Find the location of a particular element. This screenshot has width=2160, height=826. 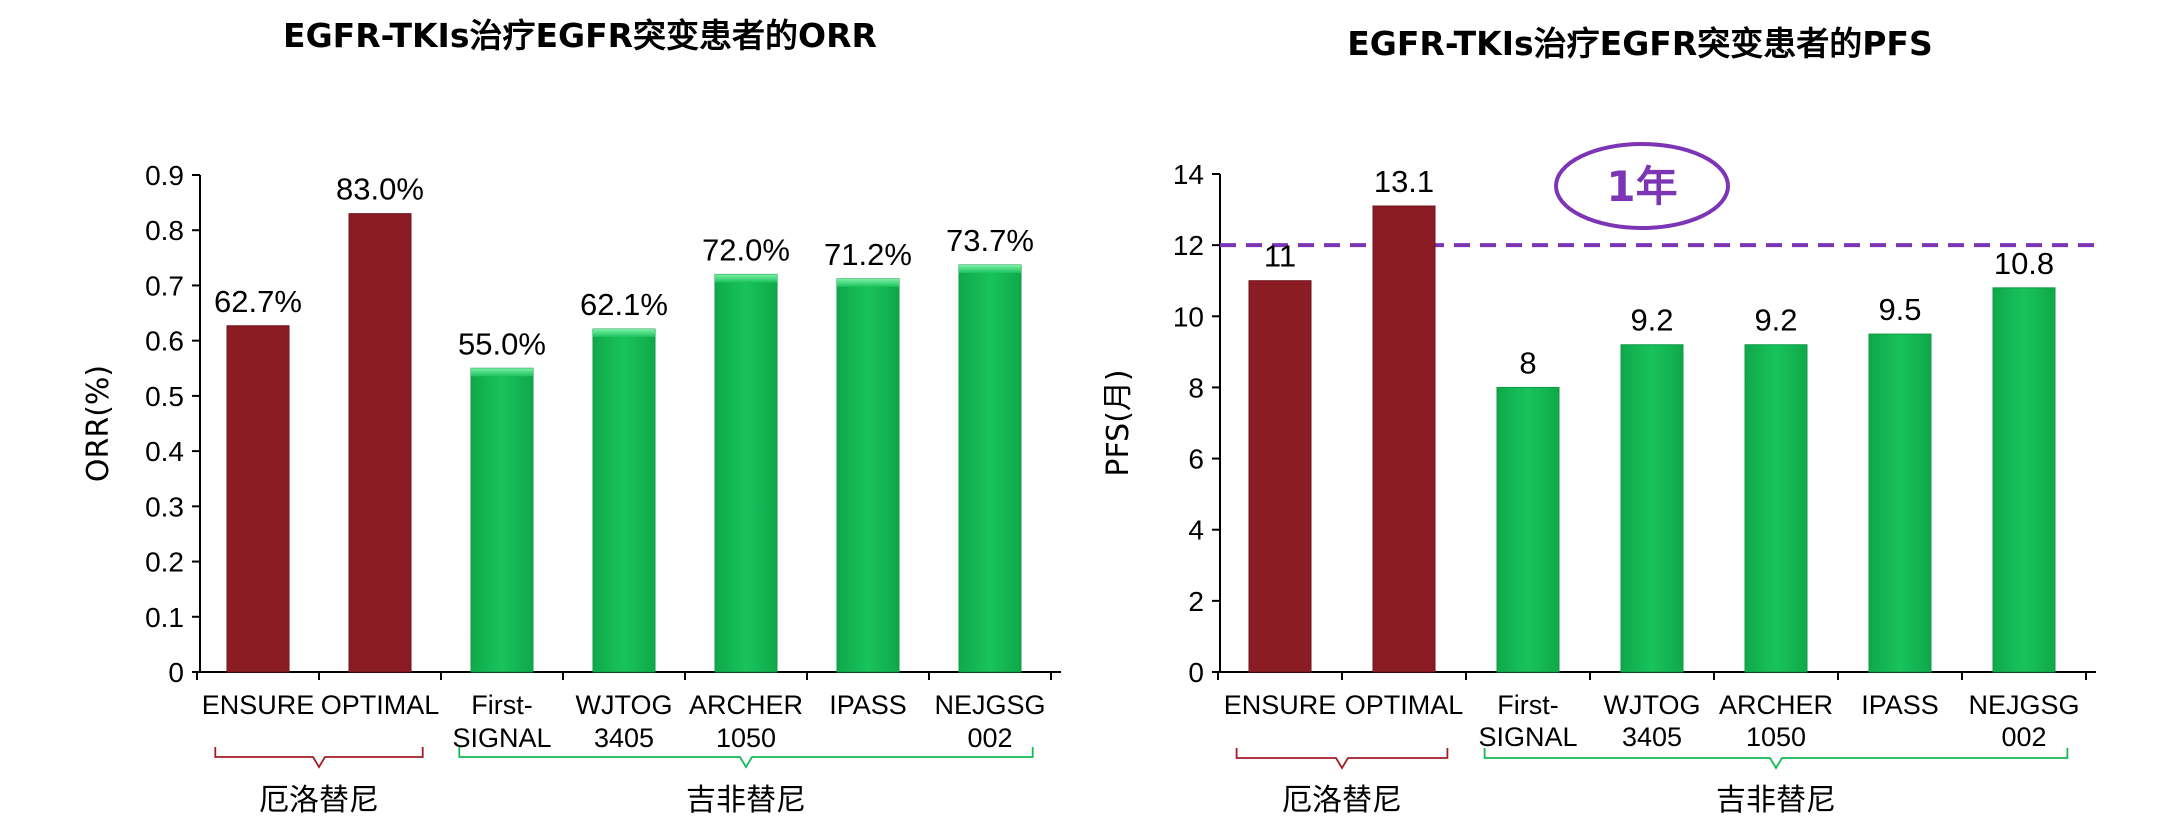

data-label: 72.0% is located at coordinates (746, 249).